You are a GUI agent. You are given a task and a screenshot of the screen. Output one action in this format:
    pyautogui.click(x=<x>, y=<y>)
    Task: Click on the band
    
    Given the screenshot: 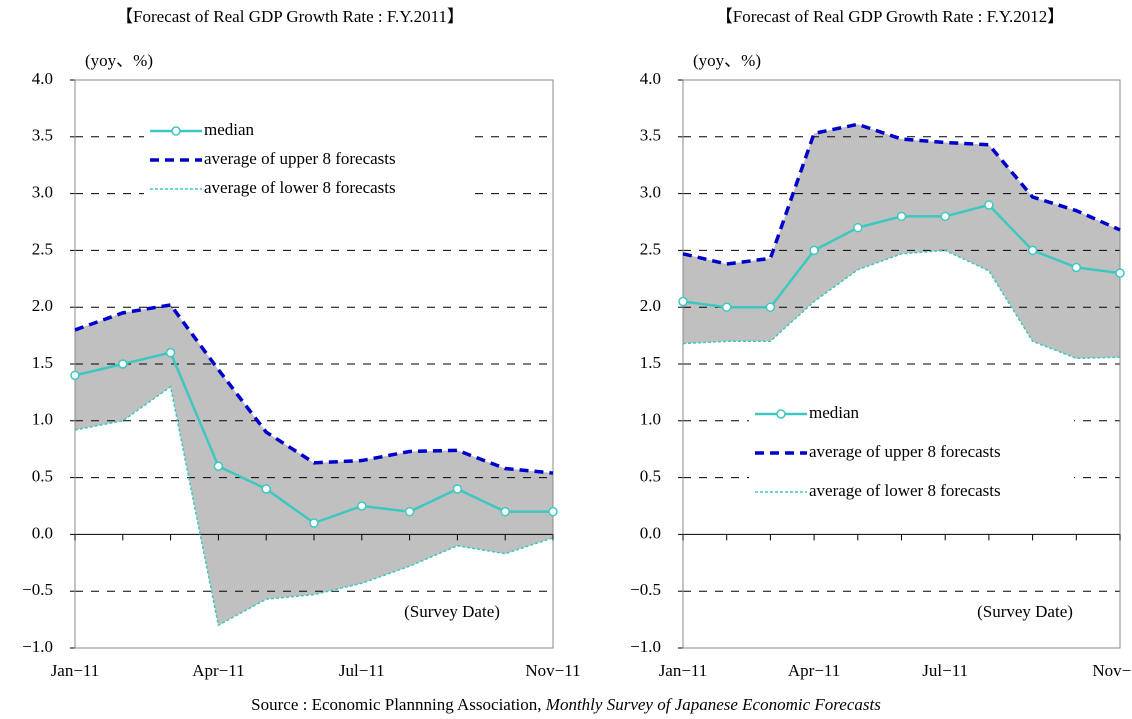 What is the action you would take?
    pyautogui.click(x=901, y=241)
    